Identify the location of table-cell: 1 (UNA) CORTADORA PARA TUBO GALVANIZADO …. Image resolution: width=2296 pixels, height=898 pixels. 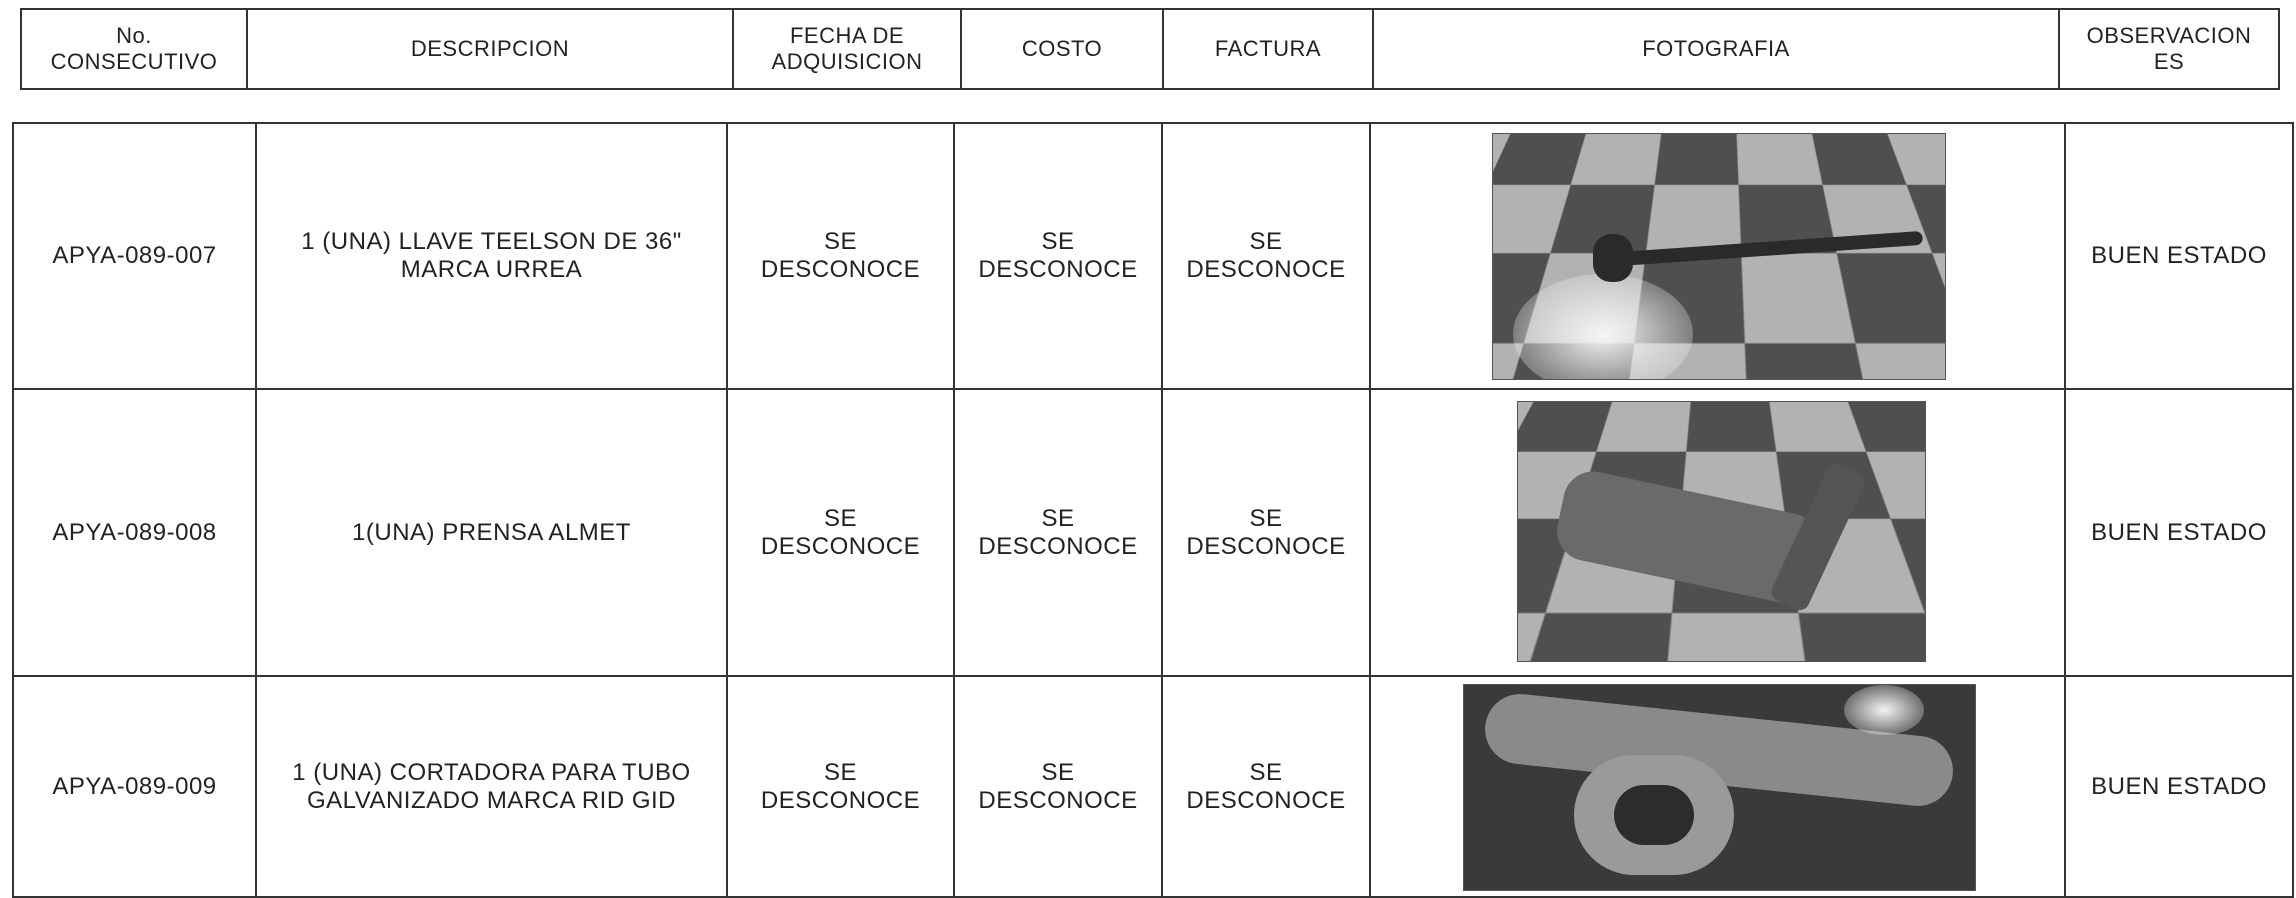
(491, 786).